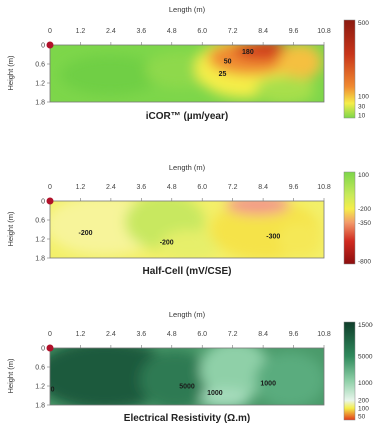 This screenshot has width=373, height=428. Describe the element at coordinates (189, 192) in the screenshot. I see `x-ticks-2: 0 1.2 2.4 3.6 4.8 6.0 7.2 8.4 9.6 10.8` at that location.